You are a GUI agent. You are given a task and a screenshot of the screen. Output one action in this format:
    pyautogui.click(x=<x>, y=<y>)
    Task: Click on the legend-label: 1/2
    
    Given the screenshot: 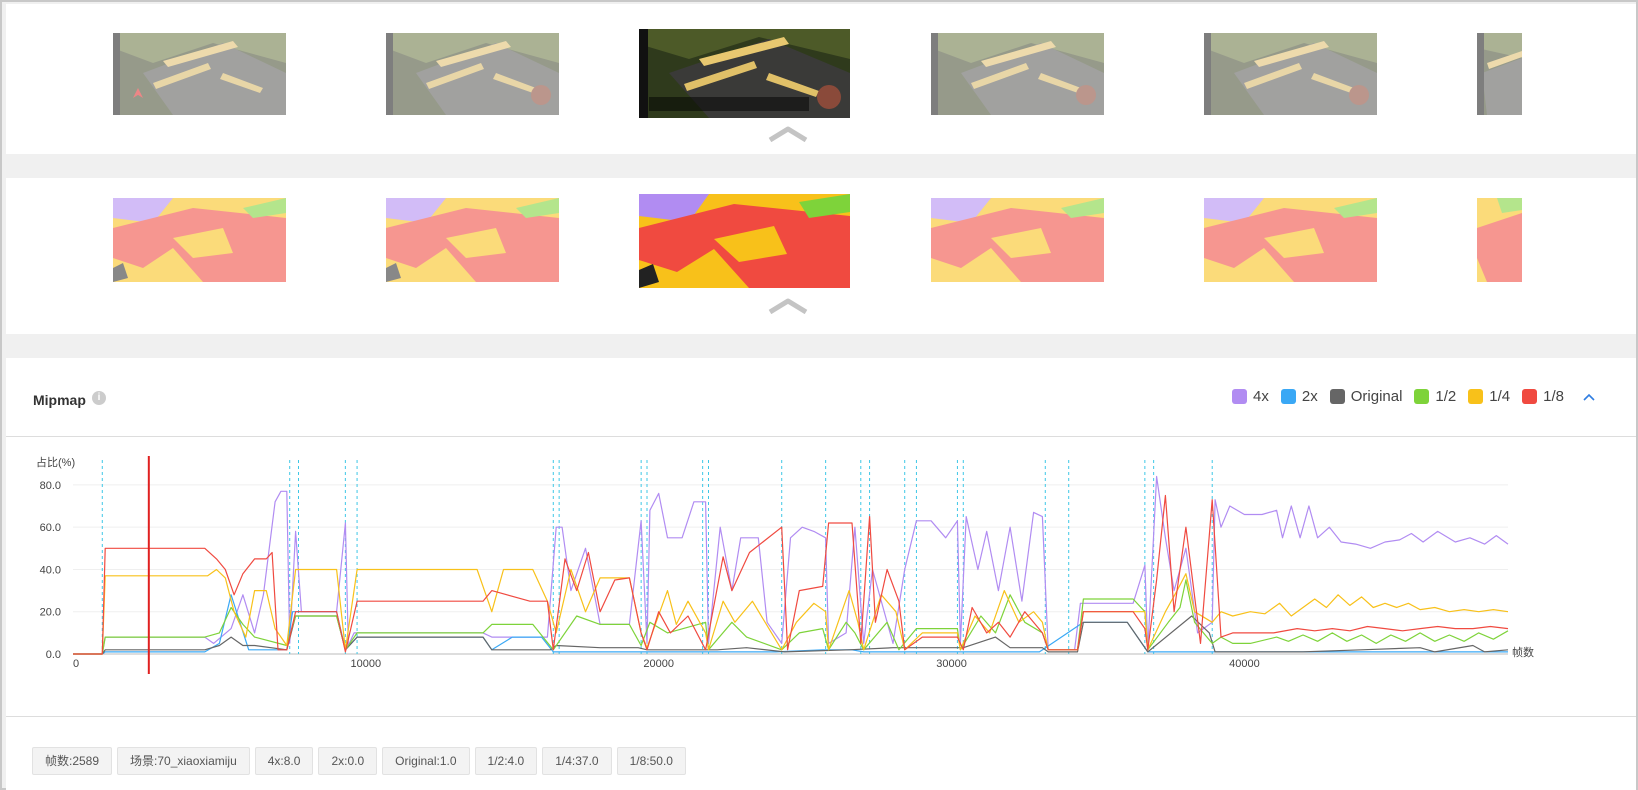 What is the action you would take?
    pyautogui.click(x=1446, y=396)
    